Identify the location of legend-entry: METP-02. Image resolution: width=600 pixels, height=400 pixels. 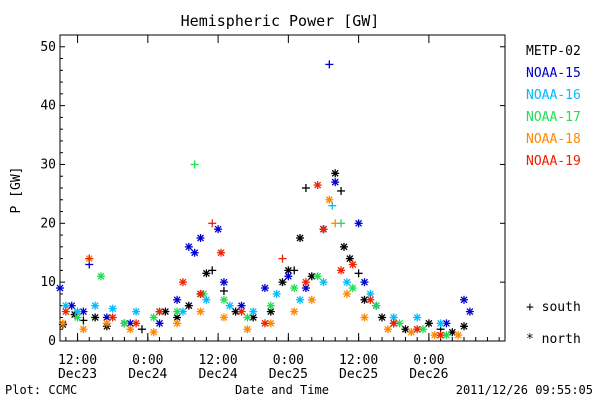
(553, 51).